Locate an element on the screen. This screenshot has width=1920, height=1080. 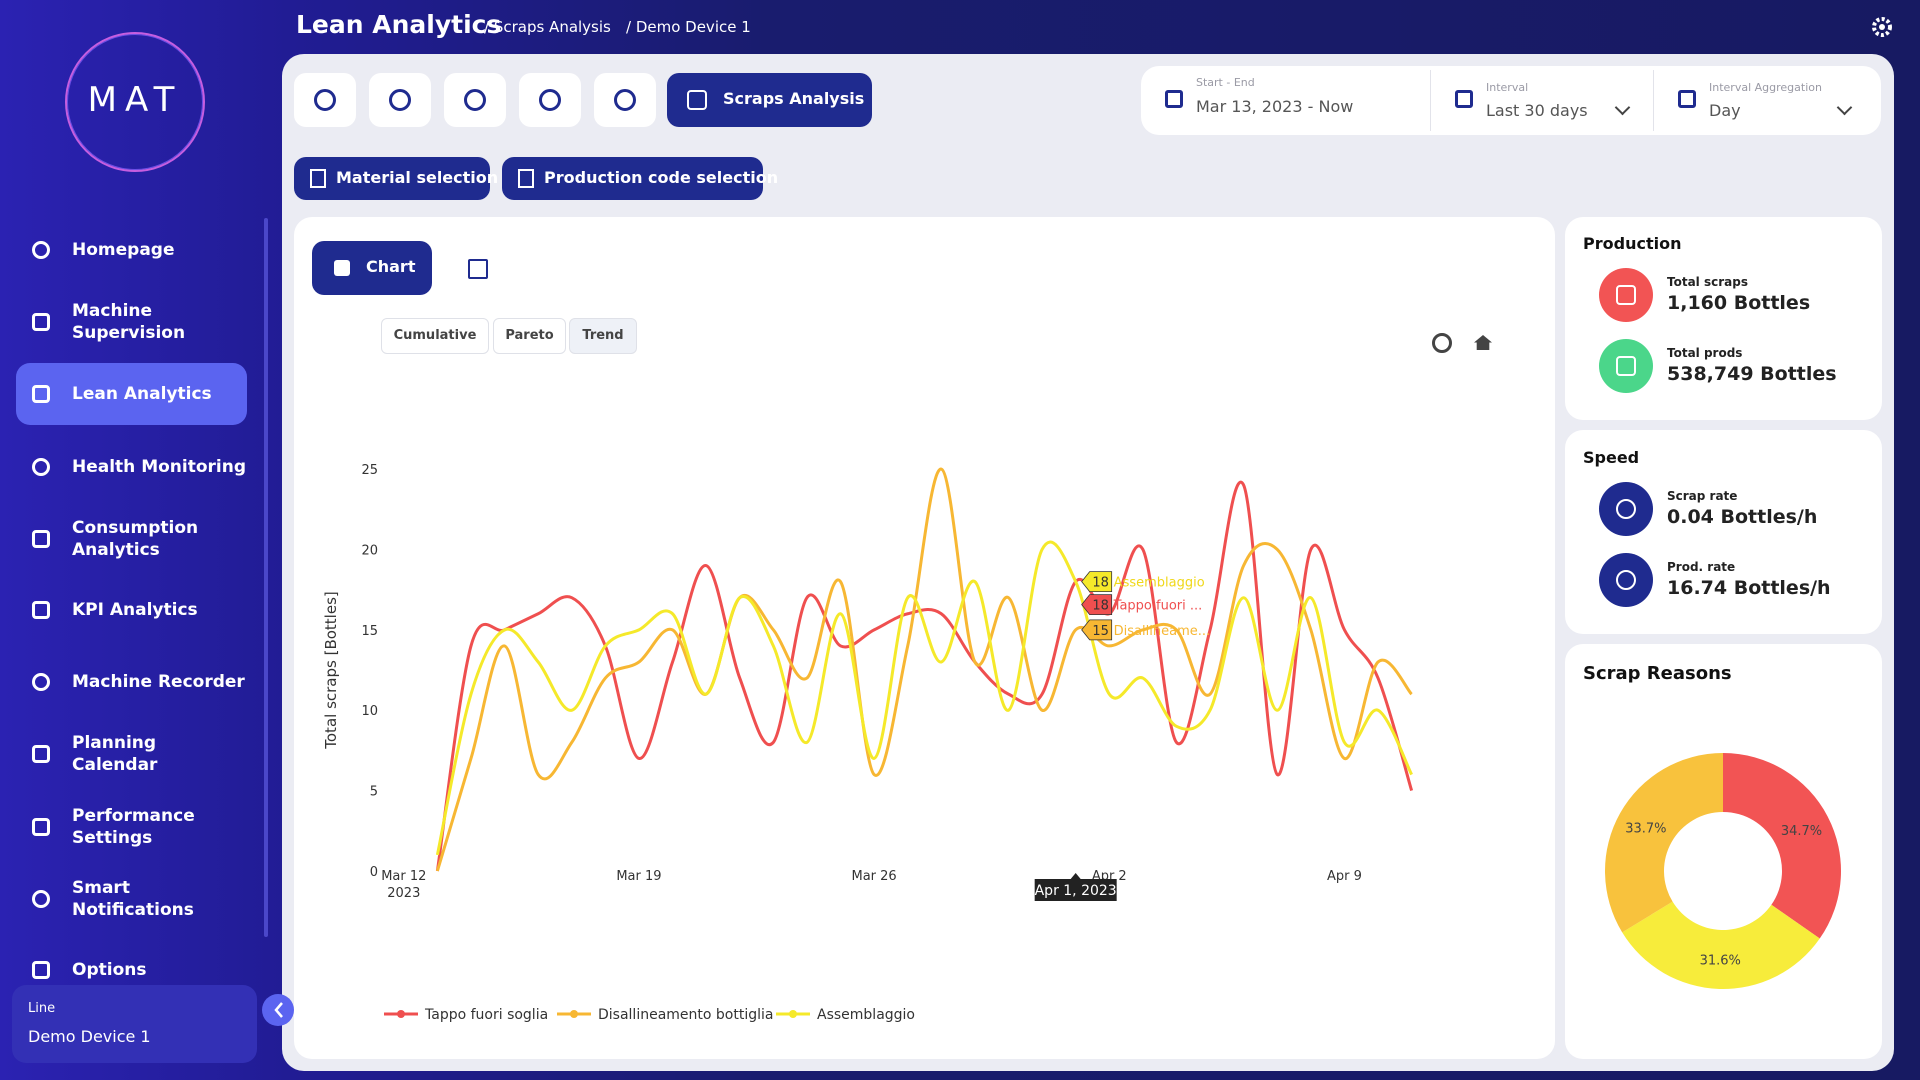
filter-label: Interval is located at coordinates (1507, 87).